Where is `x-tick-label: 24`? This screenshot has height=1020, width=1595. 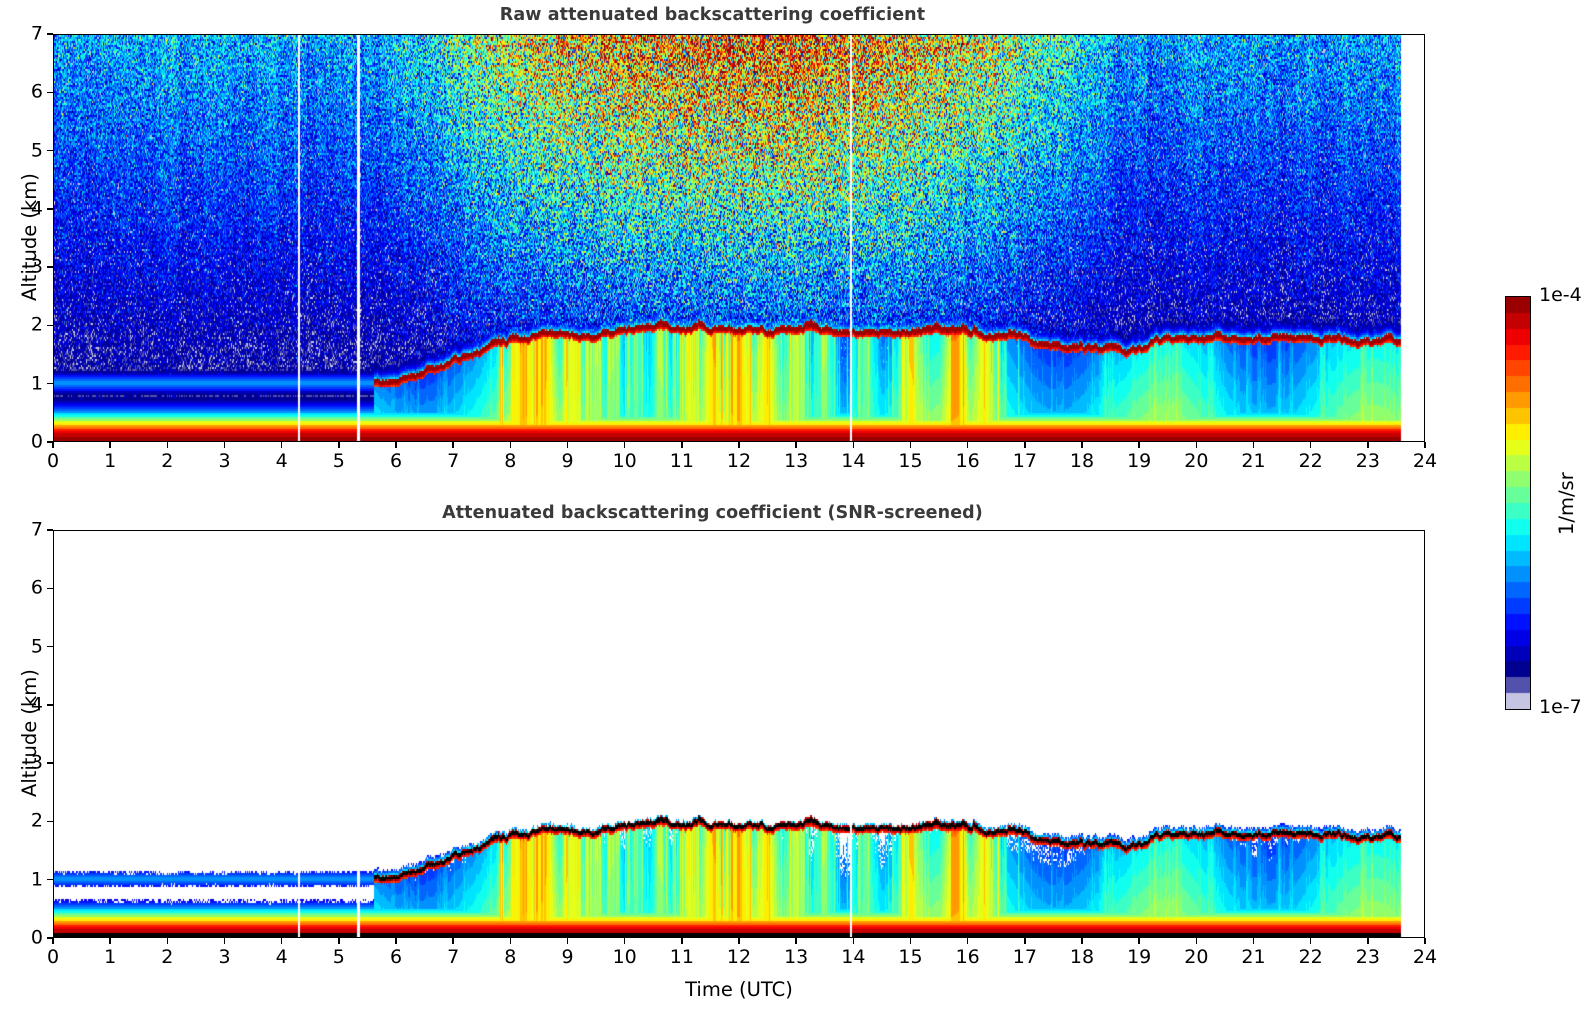 x-tick-label: 24 is located at coordinates (1425, 957).